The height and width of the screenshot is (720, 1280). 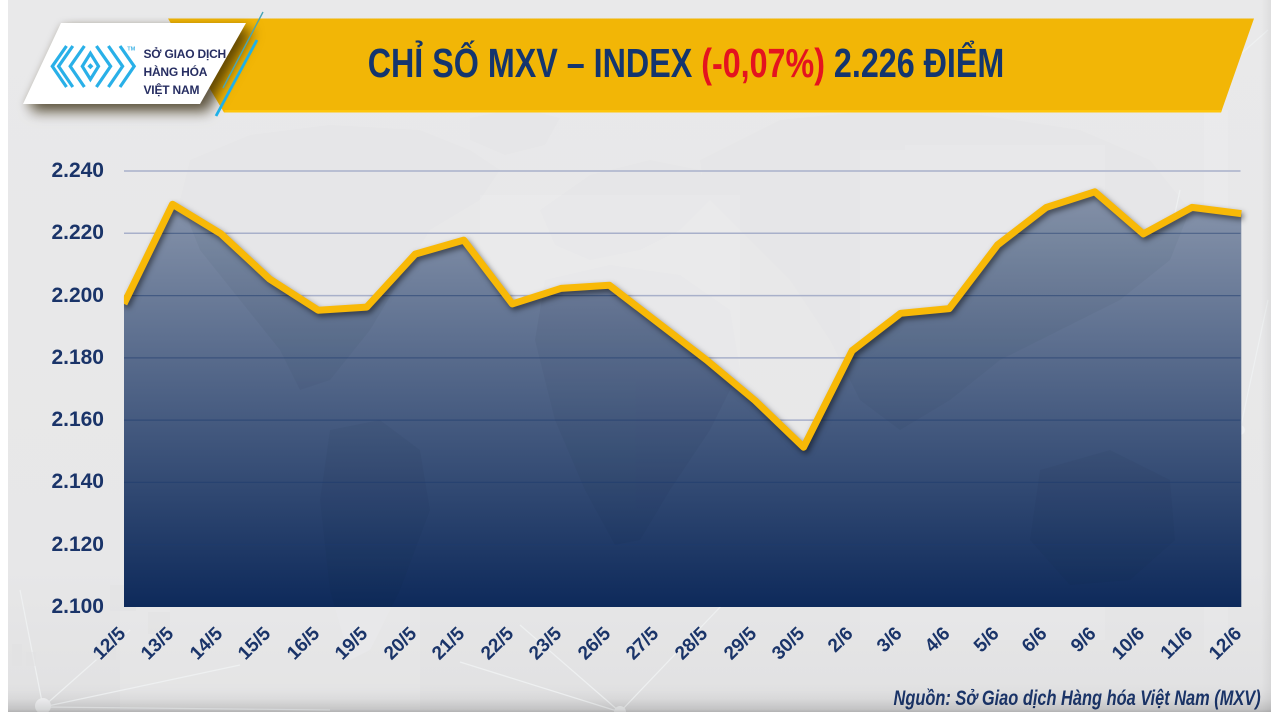 I want to click on svg-text: TM, so click(x=131, y=50).